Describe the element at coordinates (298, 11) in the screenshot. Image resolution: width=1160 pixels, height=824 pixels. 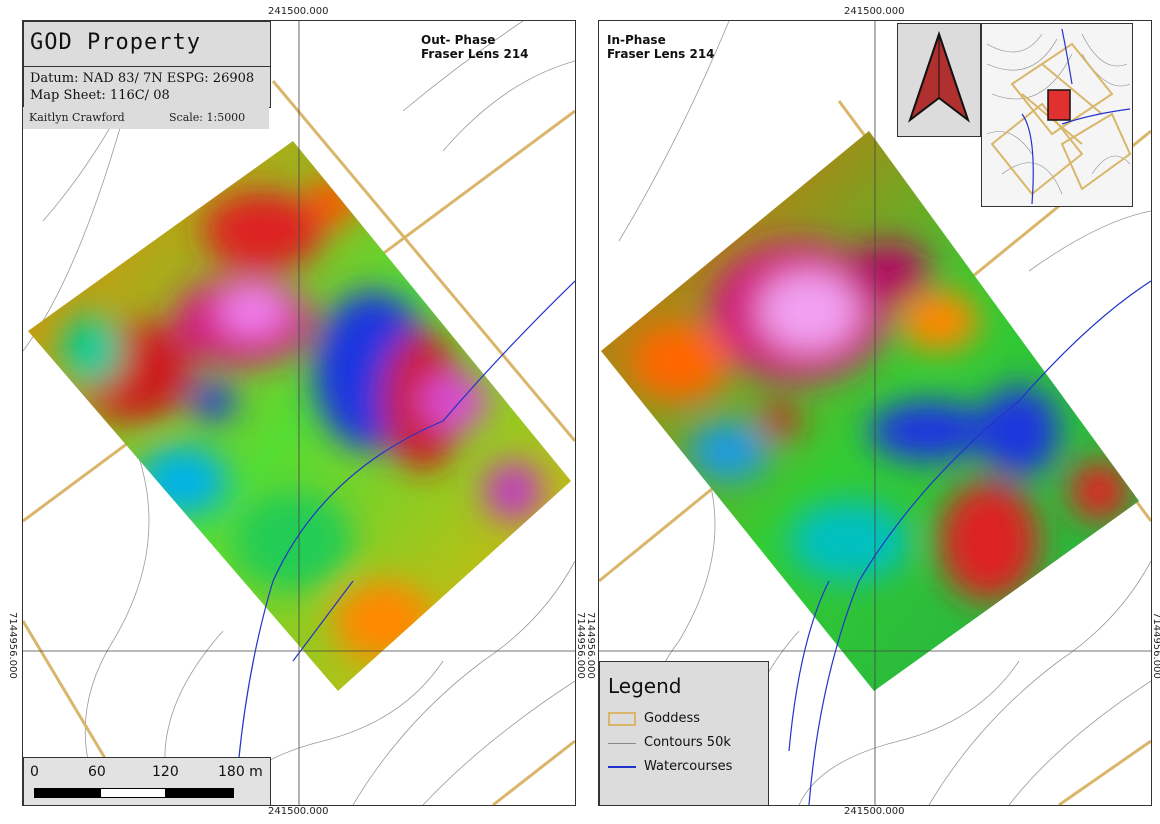
I see `easting-label-top-left: 241500.000` at that location.